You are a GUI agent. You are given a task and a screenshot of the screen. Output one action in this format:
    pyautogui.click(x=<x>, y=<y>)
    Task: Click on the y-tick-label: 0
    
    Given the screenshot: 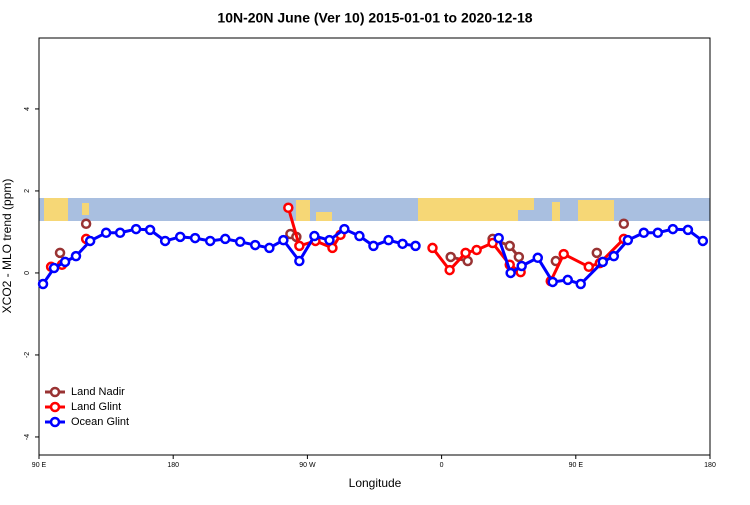 What is the action you would take?
    pyautogui.click(x=27, y=273)
    